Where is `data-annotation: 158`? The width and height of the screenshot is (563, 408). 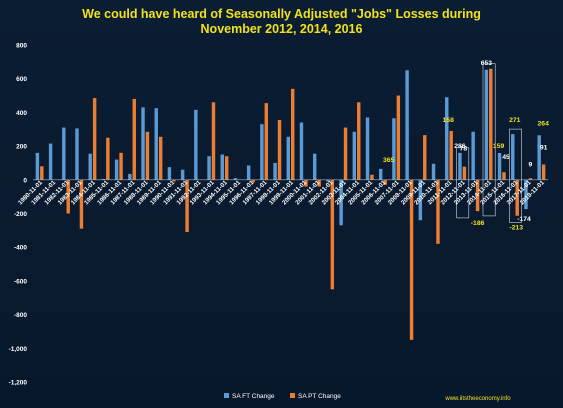 data-annotation: 158 is located at coordinates (449, 120).